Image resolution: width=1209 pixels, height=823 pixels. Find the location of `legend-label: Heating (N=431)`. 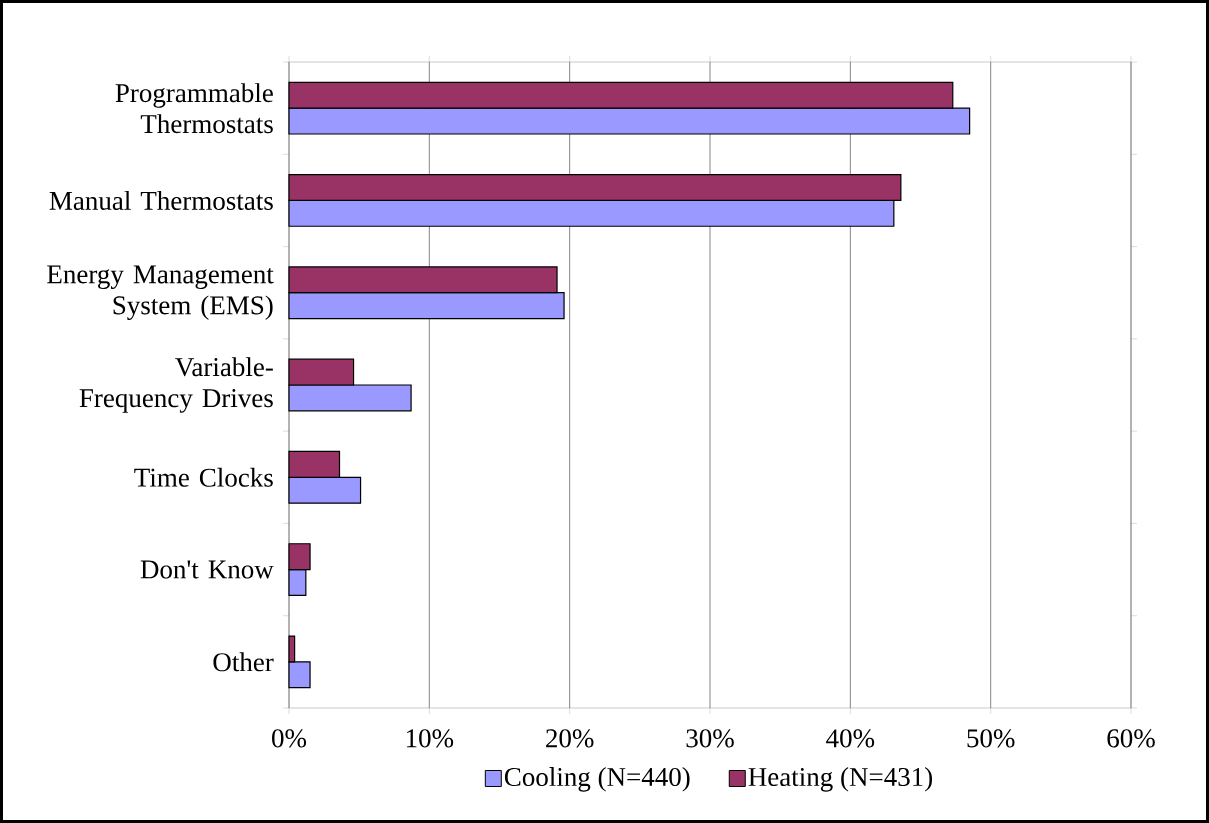

legend-label: Heating (N=431) is located at coordinates (840, 779).